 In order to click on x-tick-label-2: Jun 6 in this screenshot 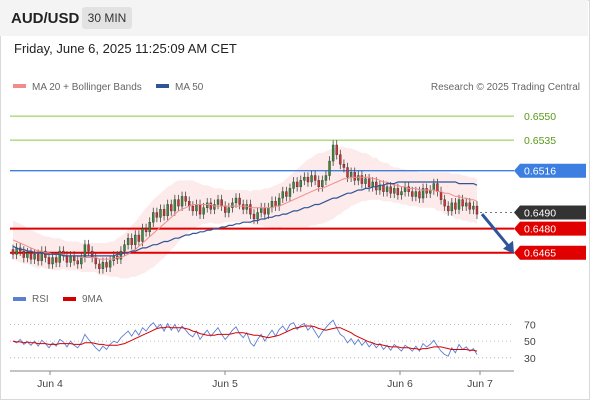, I will do `click(400, 384)`.